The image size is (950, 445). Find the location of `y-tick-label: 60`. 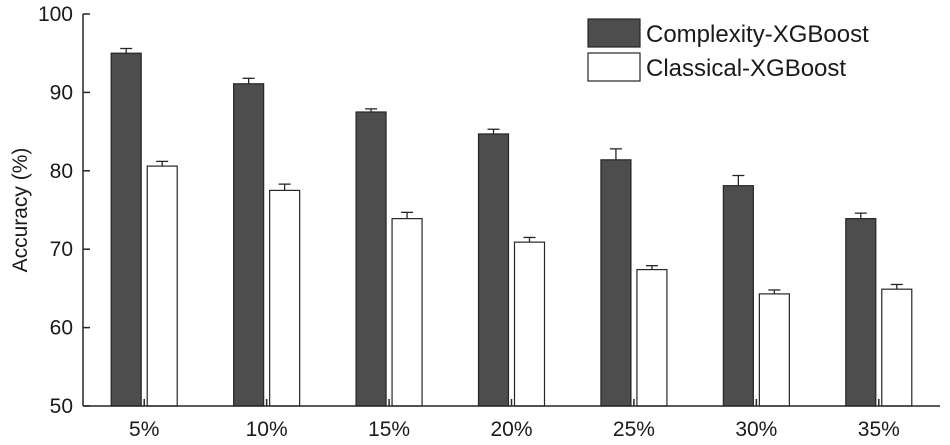

y-tick-label: 60 is located at coordinates (61, 328).